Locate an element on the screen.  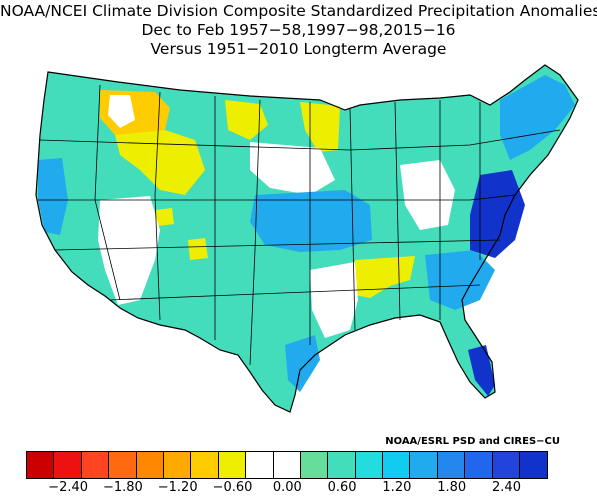
region-dry-northern-plains is located at coordinates (246, 120).